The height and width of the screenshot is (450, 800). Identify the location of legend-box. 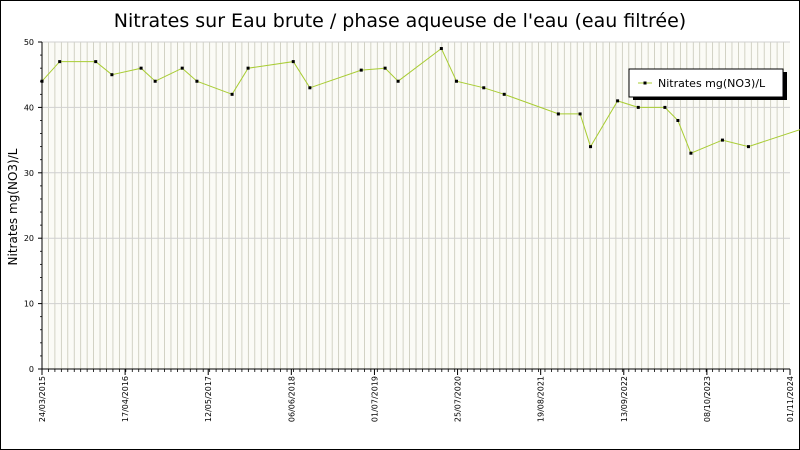
(706, 83).